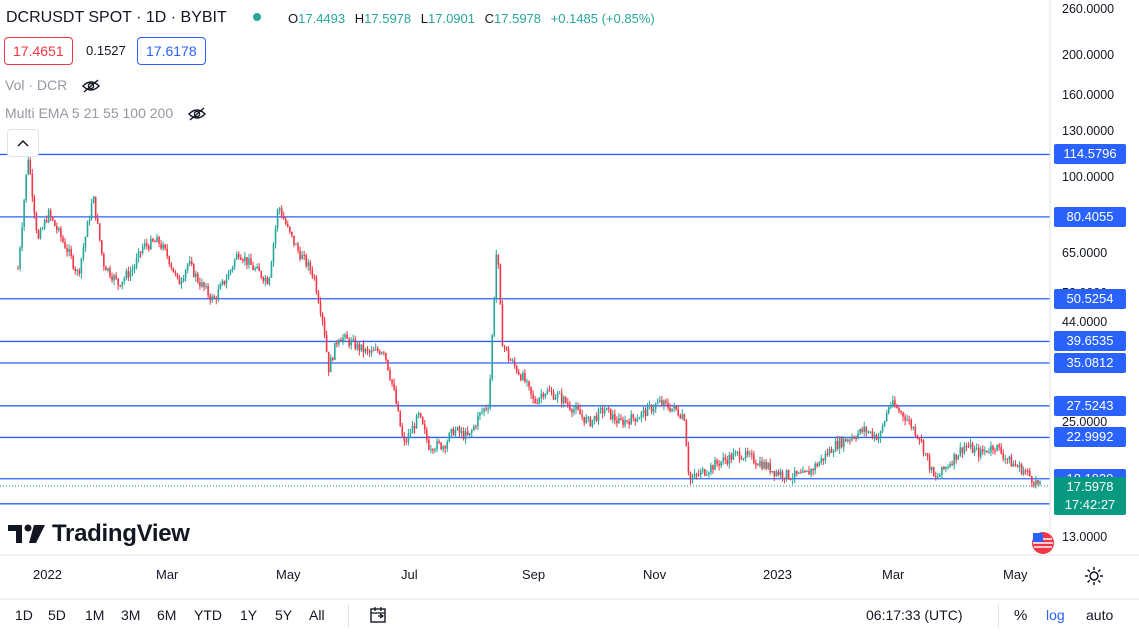  I want to click on tradingview-logo: TradingView, so click(99, 534).